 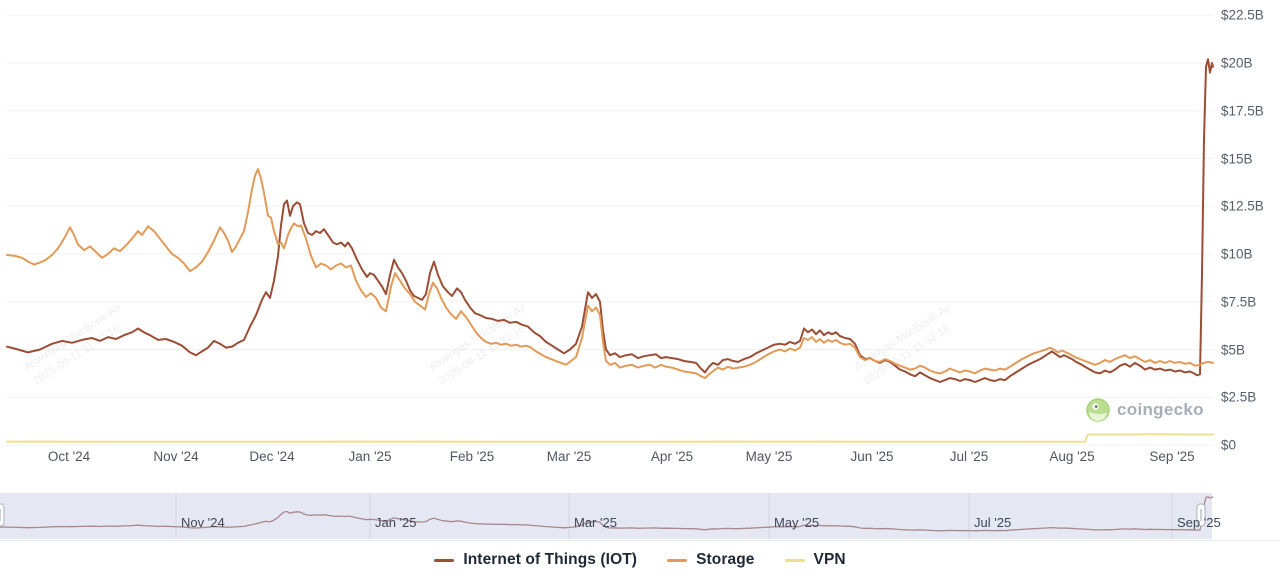 What do you see at coordinates (969, 456) in the screenshot?
I see `x-axis-label: Jul '25` at bounding box center [969, 456].